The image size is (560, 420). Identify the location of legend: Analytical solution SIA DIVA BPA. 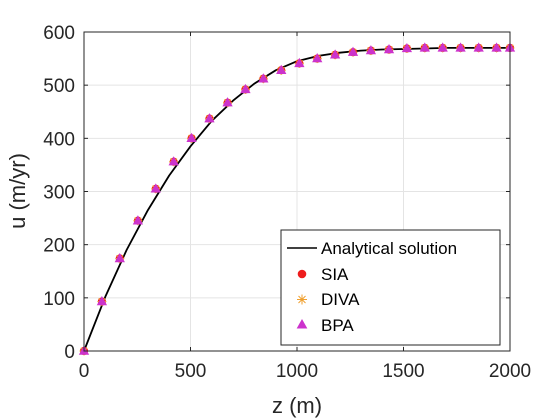
(390, 287).